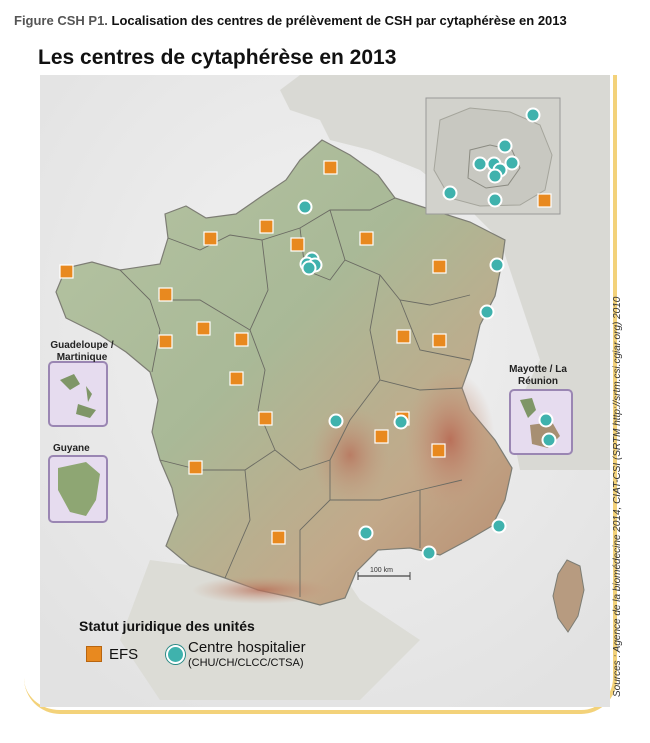 The width and height of the screenshot is (650, 743). What do you see at coordinates (78, 489) in the screenshot?
I see `guyane-inset` at bounding box center [78, 489].